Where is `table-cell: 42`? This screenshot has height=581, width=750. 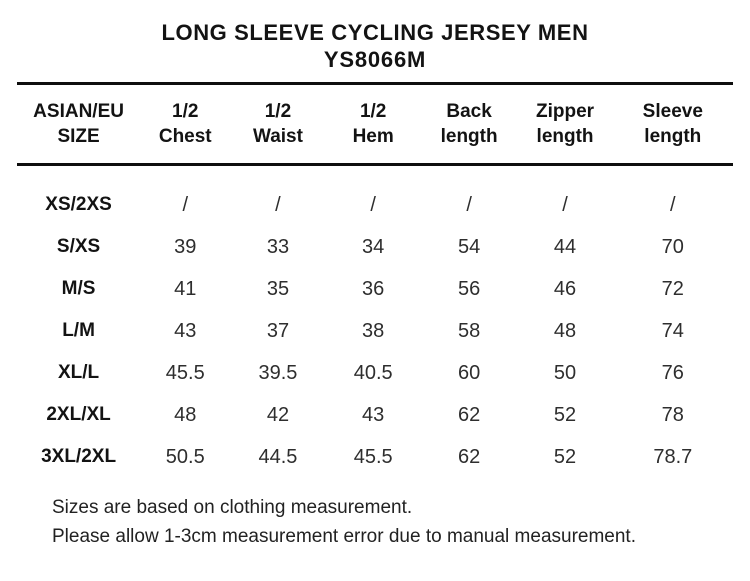 table-cell: 42 is located at coordinates (278, 414).